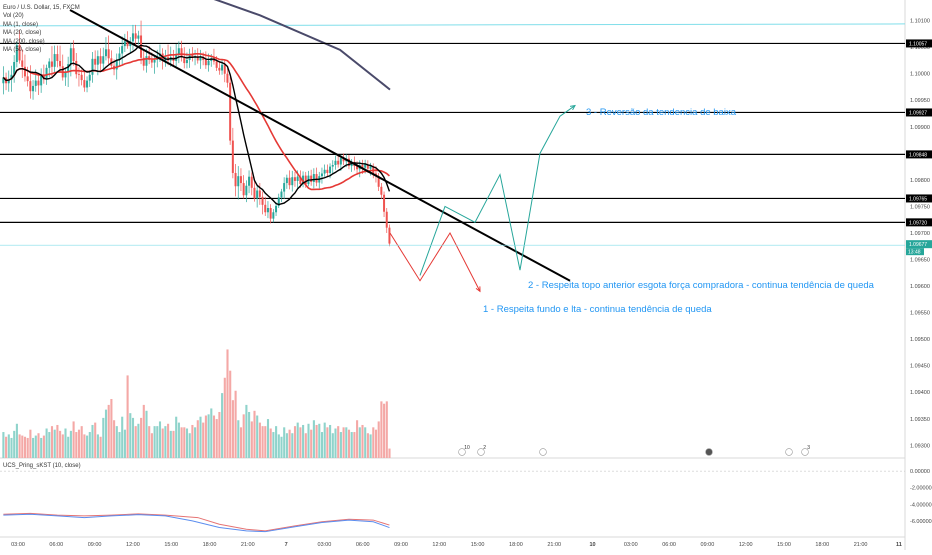 This screenshot has width=932, height=555. Describe the element at coordinates (661, 112) in the screenshot. I see `annotation-3: 3 - Reversão da tendencia de baixa` at that location.